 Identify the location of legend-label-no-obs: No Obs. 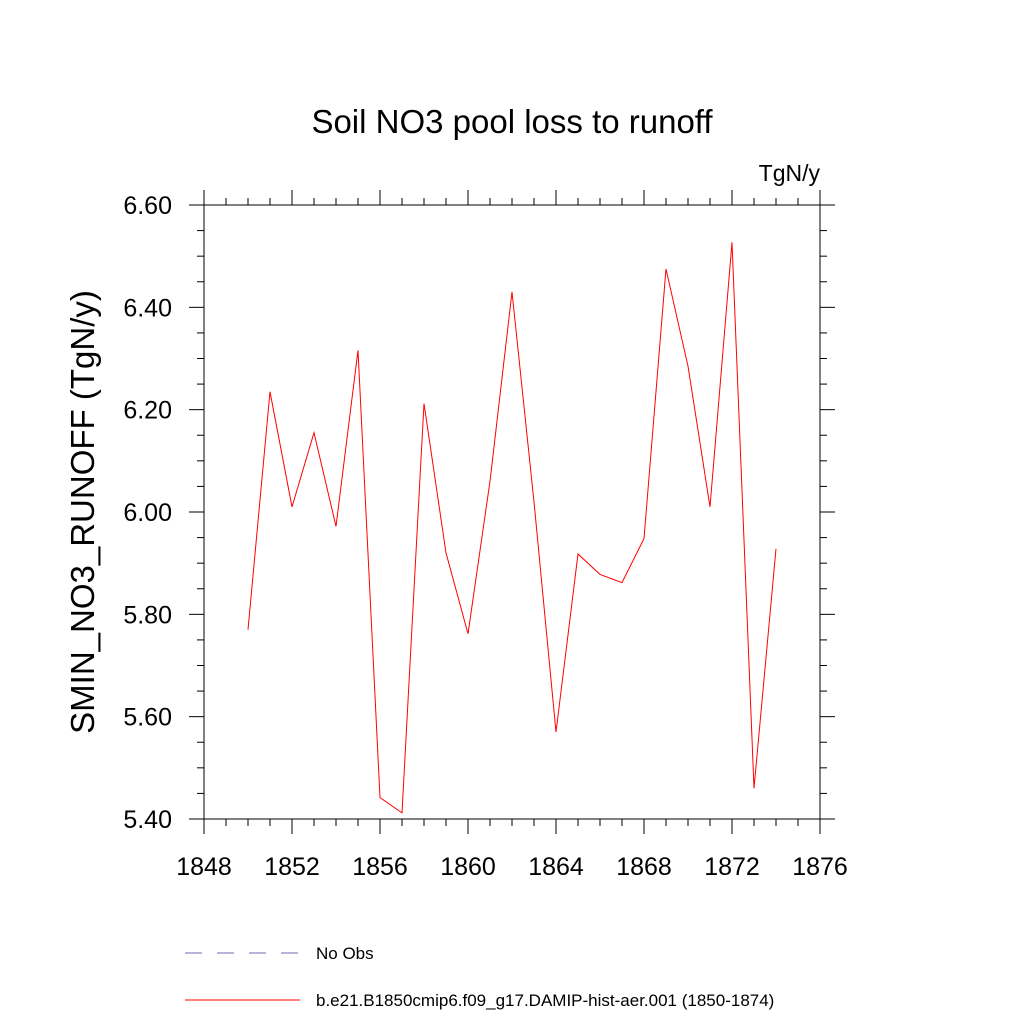
(345, 953).